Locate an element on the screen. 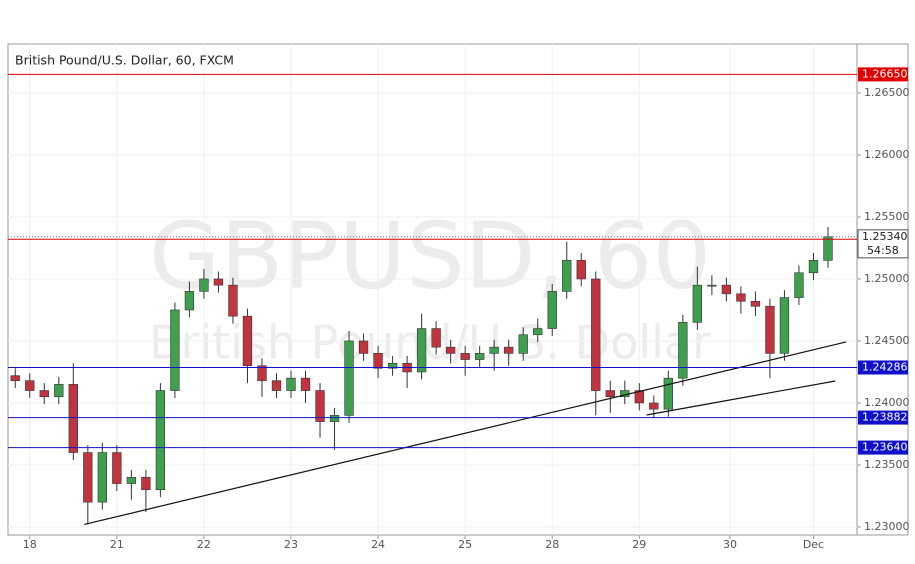  level-label: 1.26650 is located at coordinates (885, 73).